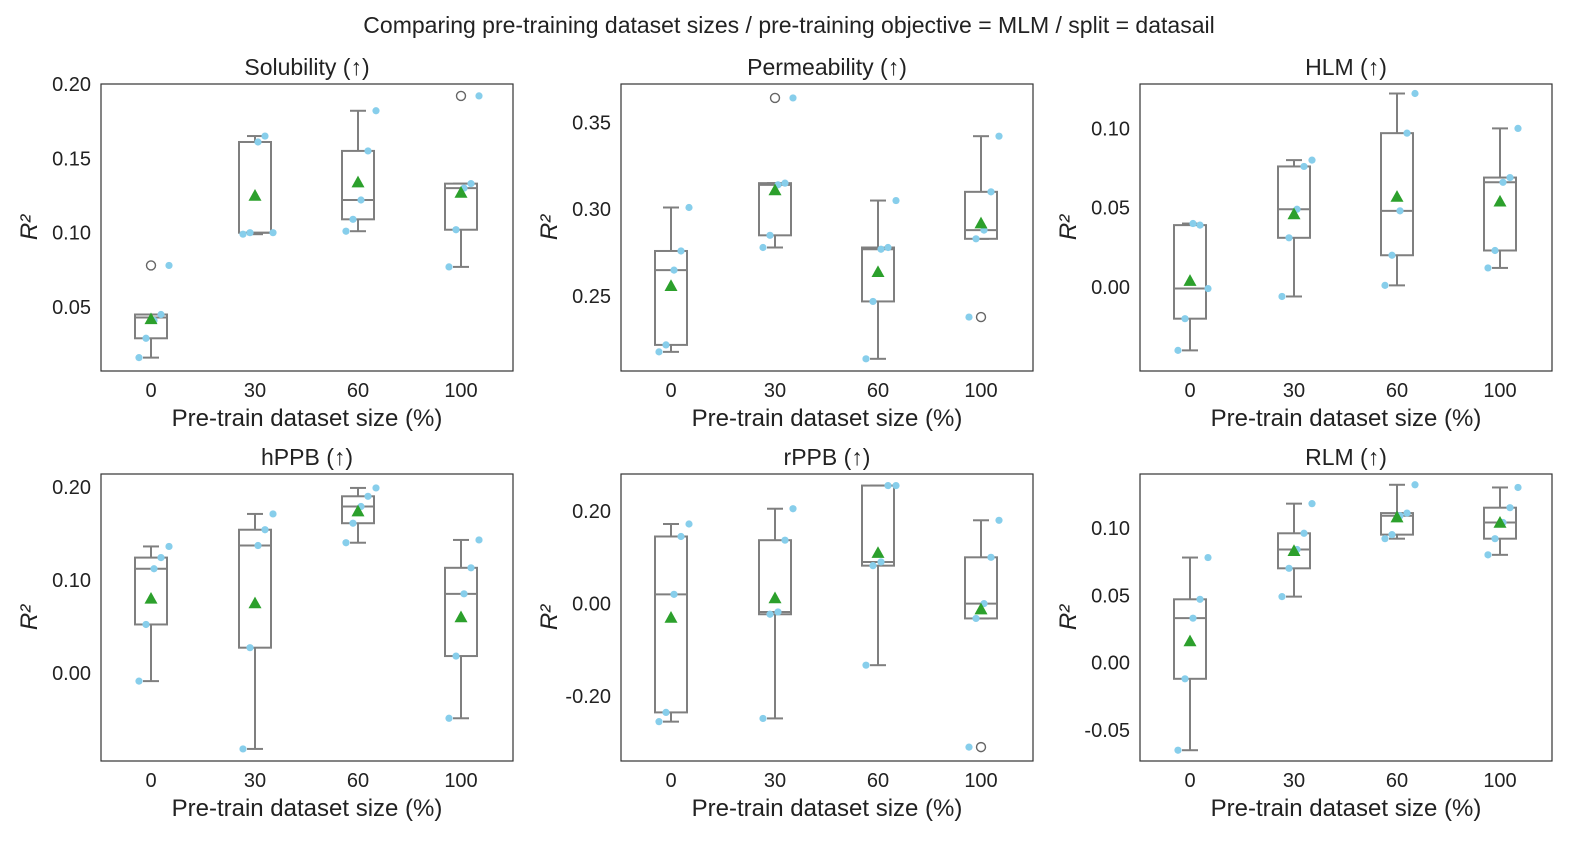 Image resolution: width=1578 pixels, height=842 pixels. What do you see at coordinates (827, 457) in the screenshot?
I see `subplot-title: rPPB (↑)` at bounding box center [827, 457].